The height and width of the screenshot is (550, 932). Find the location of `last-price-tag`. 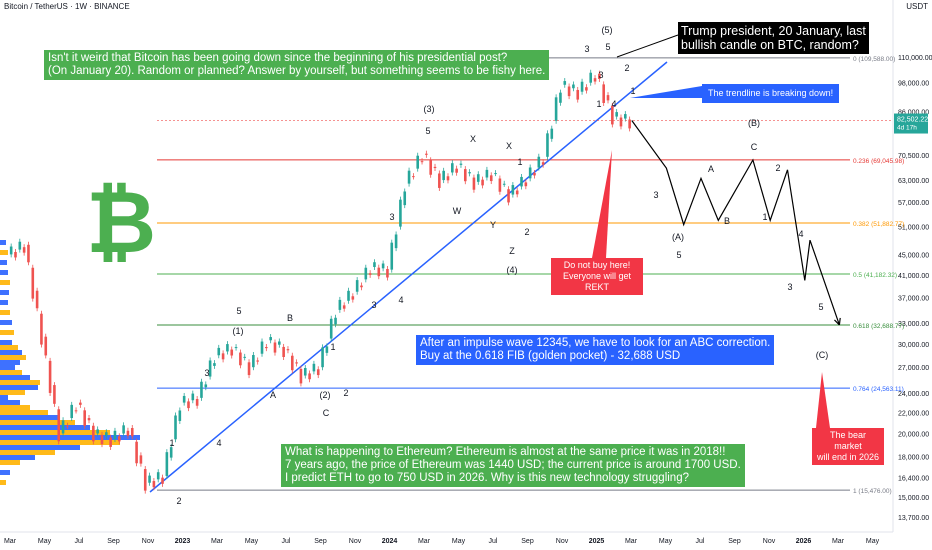

last-price-tag is located at coordinates (911, 123).